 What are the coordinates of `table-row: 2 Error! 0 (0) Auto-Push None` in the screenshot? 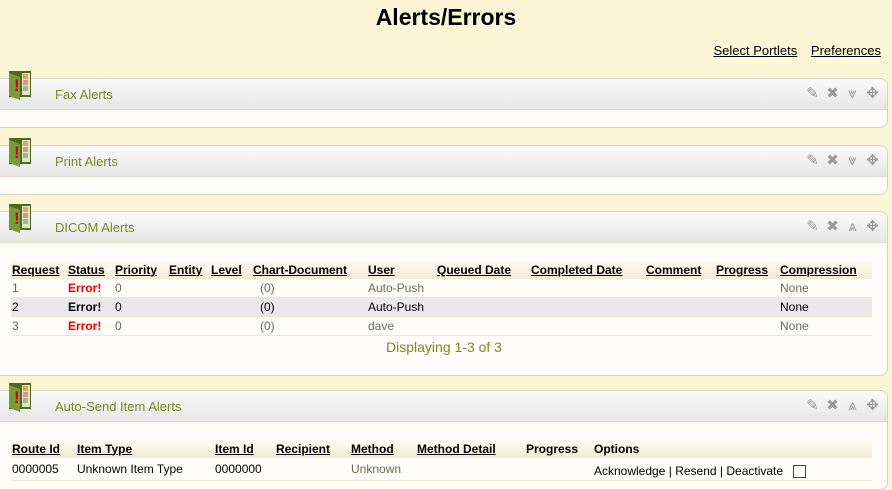 It's located at (441, 307).